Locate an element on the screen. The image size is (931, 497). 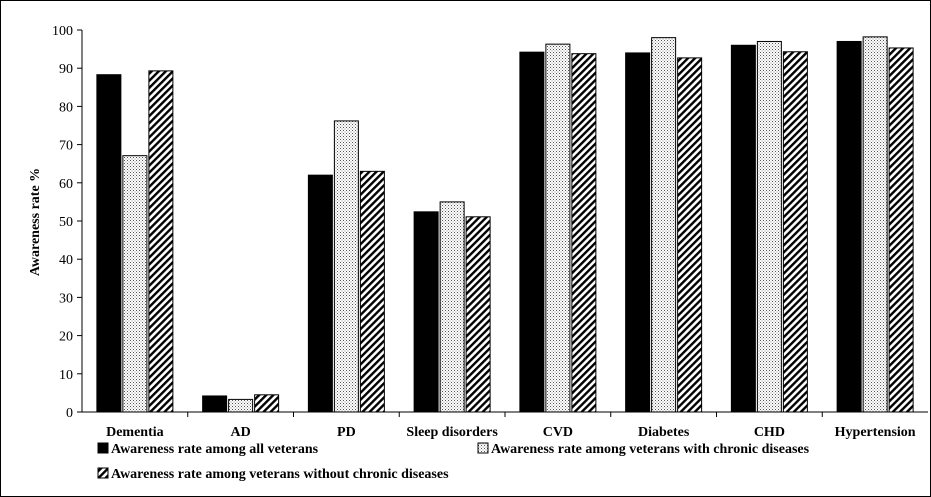
x-tick-label: CHD is located at coordinates (769, 432).